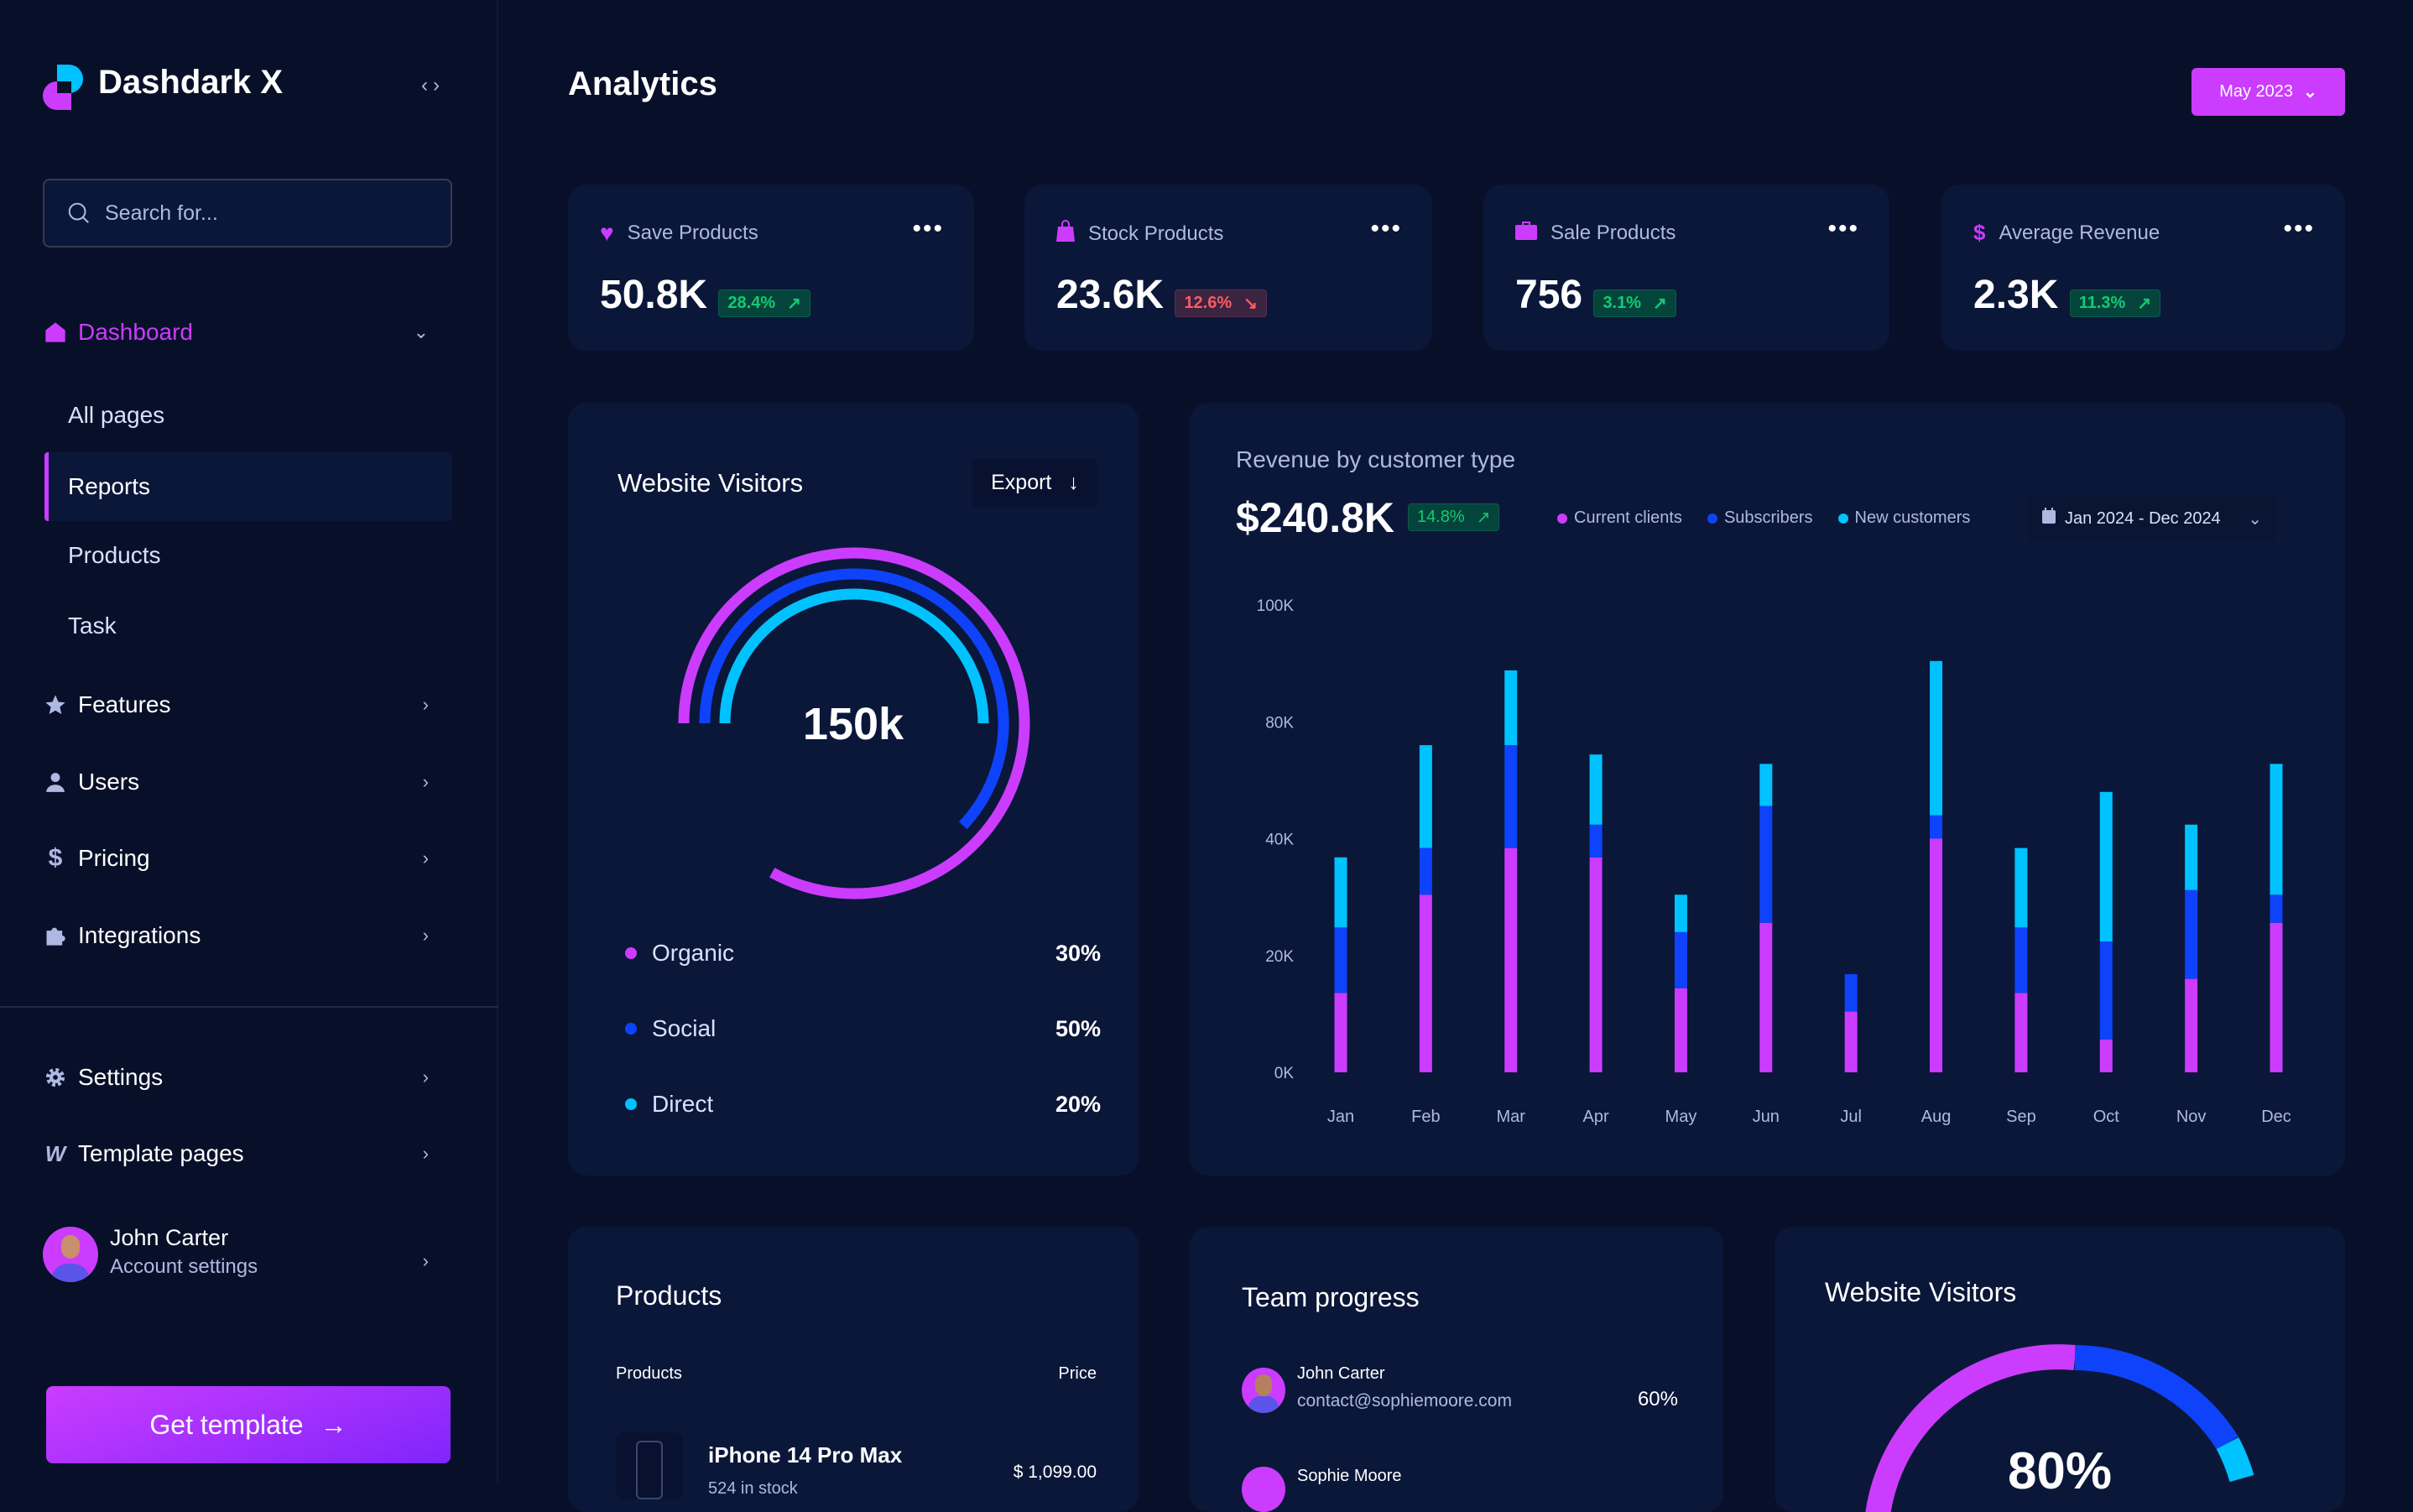 The image size is (2413, 1512). Describe the element at coordinates (1340, 1117) in the screenshot. I see `x-tick-label: Jan` at that location.